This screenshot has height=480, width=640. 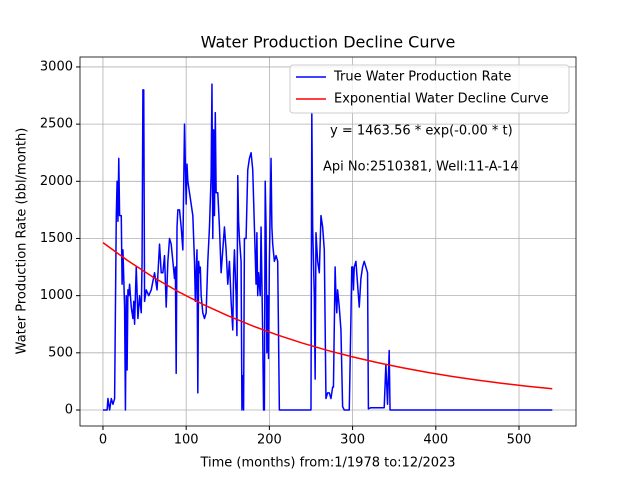 What do you see at coordinates (56, 124) in the screenshot?
I see `y-tick-label: 2500` at bounding box center [56, 124].